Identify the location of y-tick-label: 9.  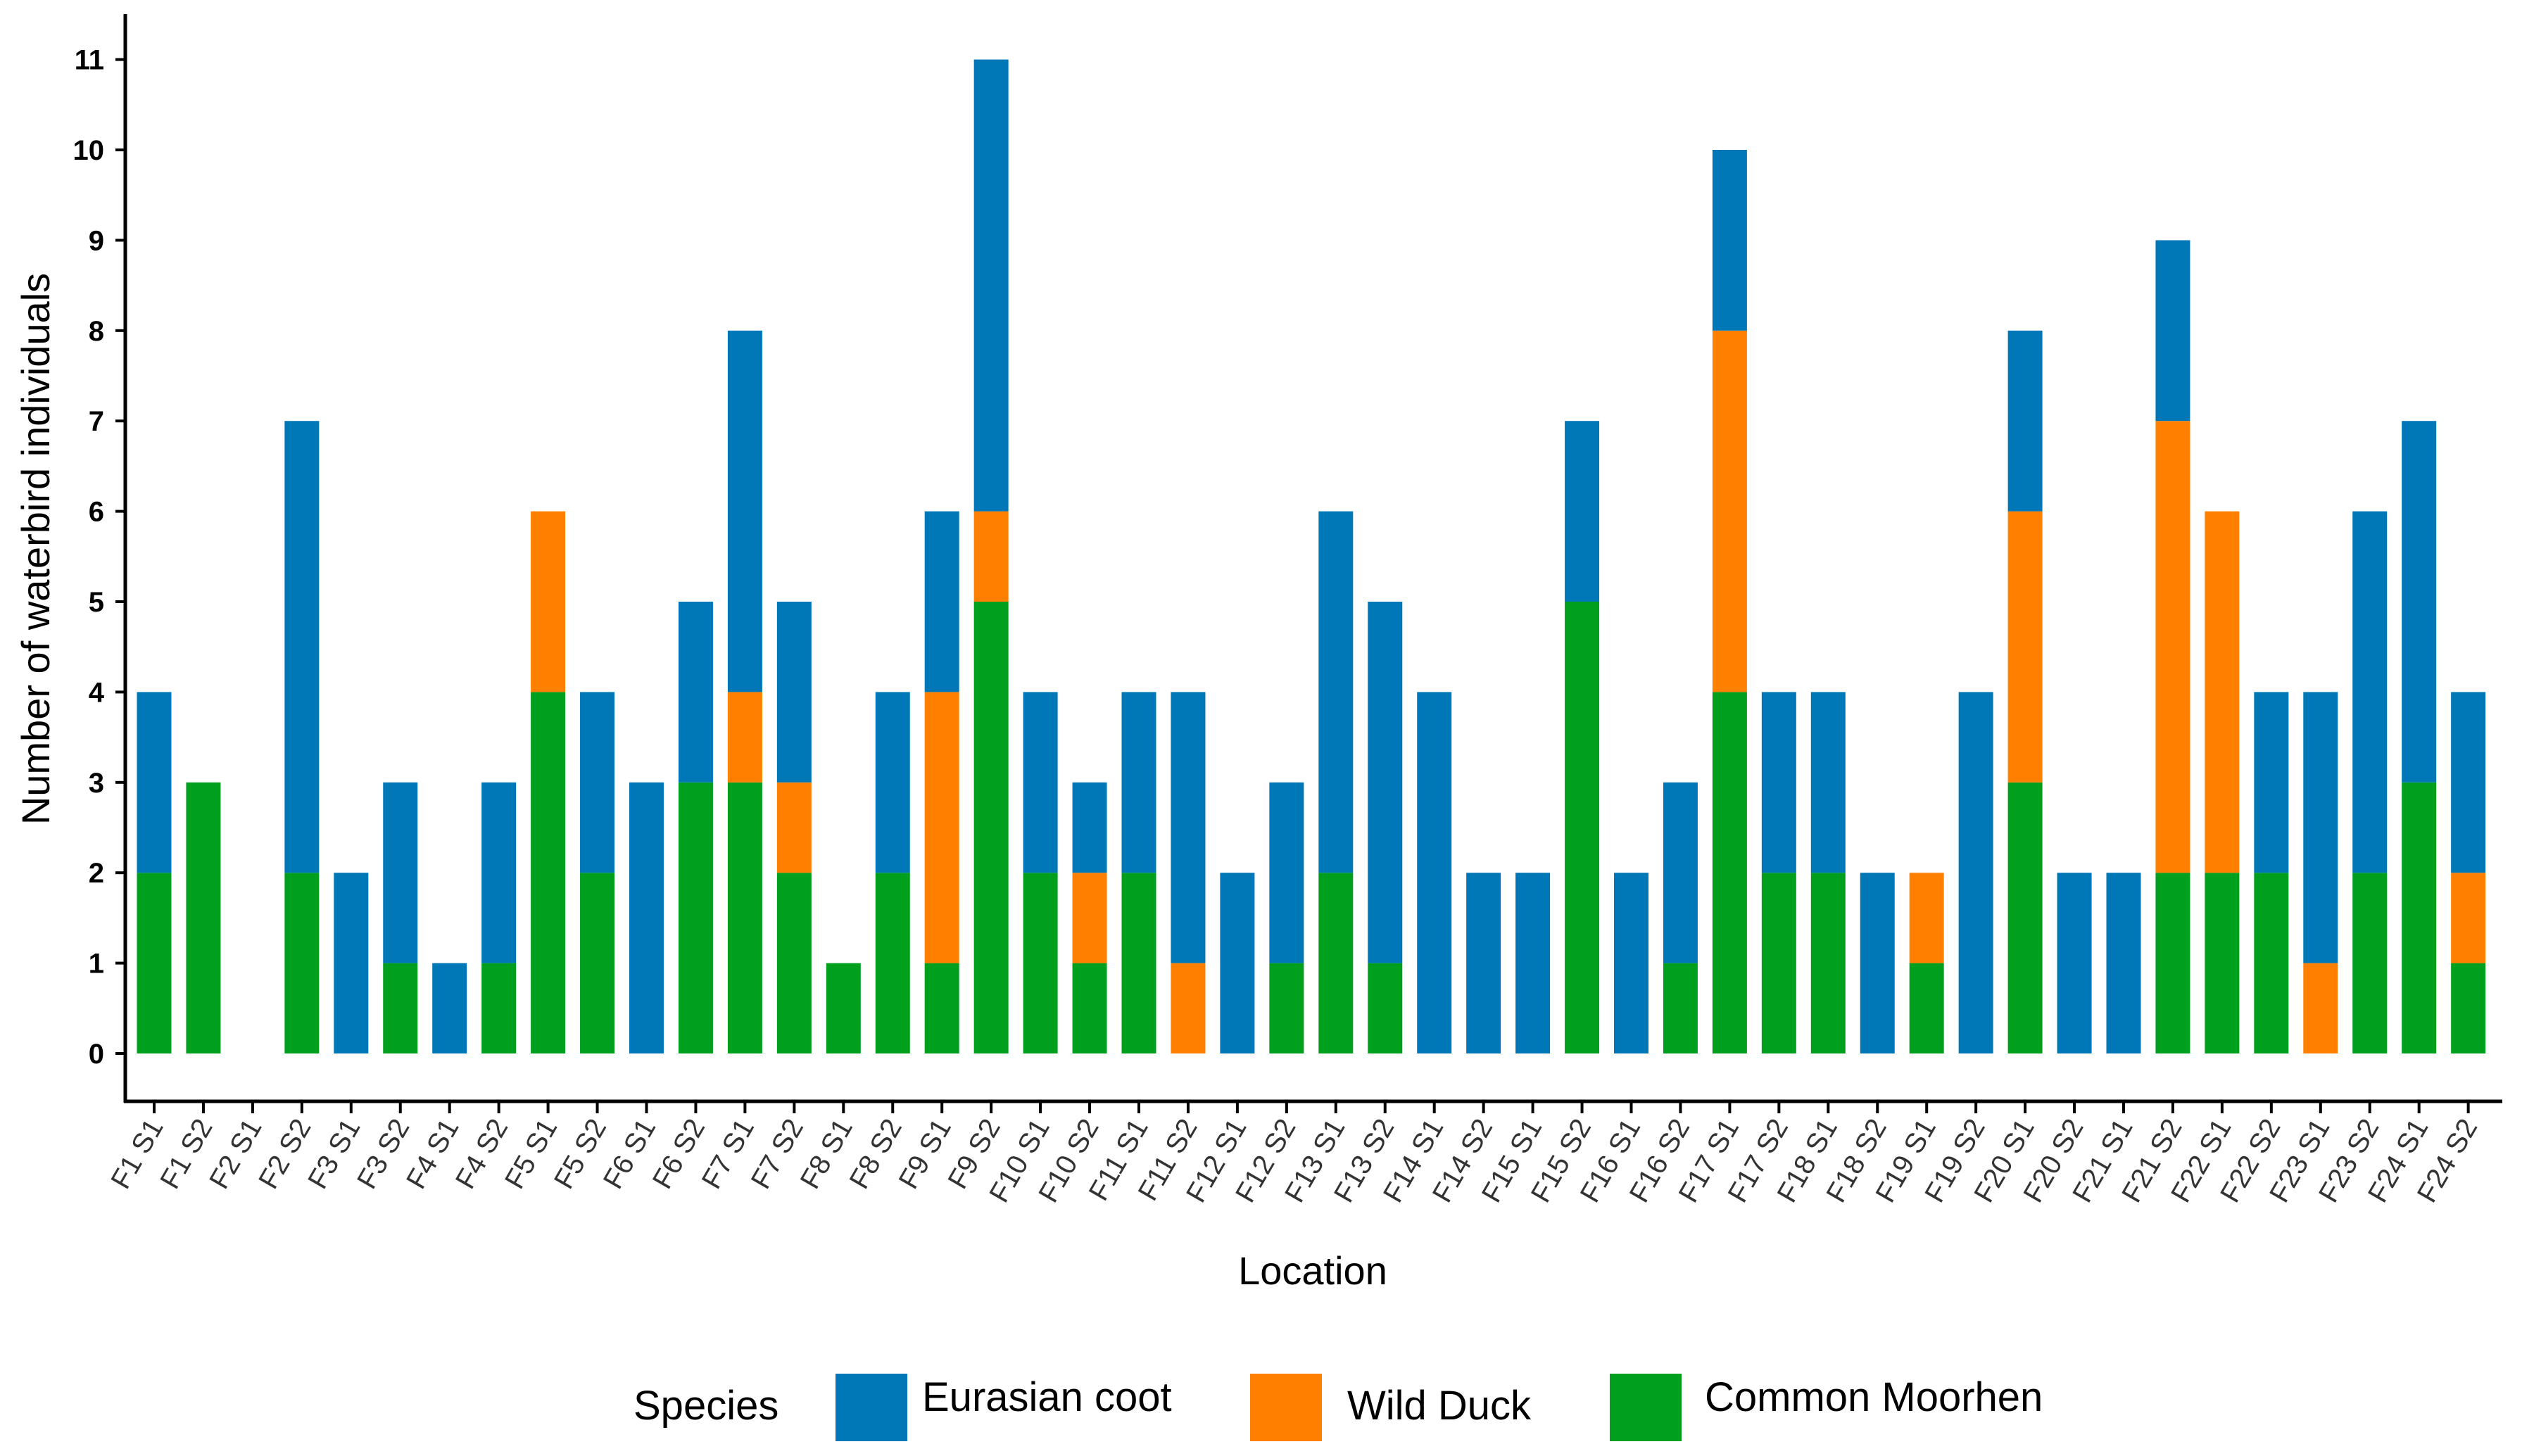
(96, 240).